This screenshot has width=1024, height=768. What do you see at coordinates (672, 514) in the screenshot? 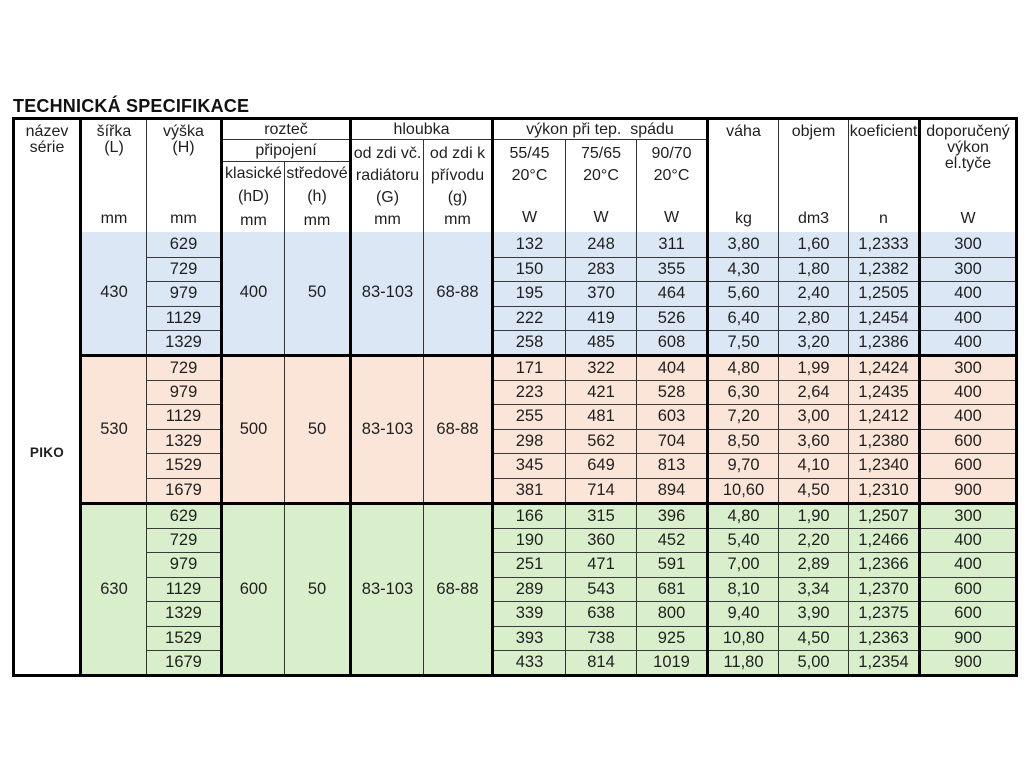
I see `vykon-90-cell: 396` at bounding box center [672, 514].